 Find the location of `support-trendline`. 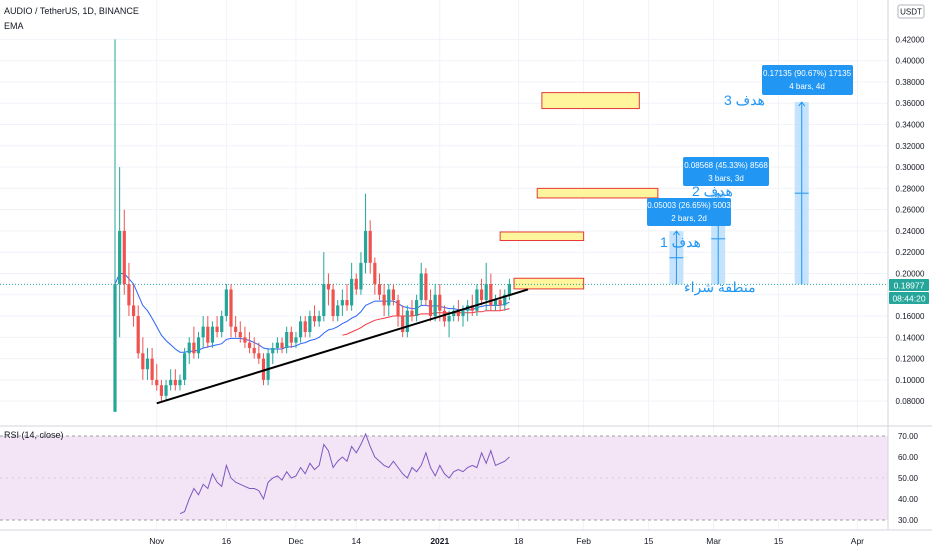

support-trendline is located at coordinates (342, 346).